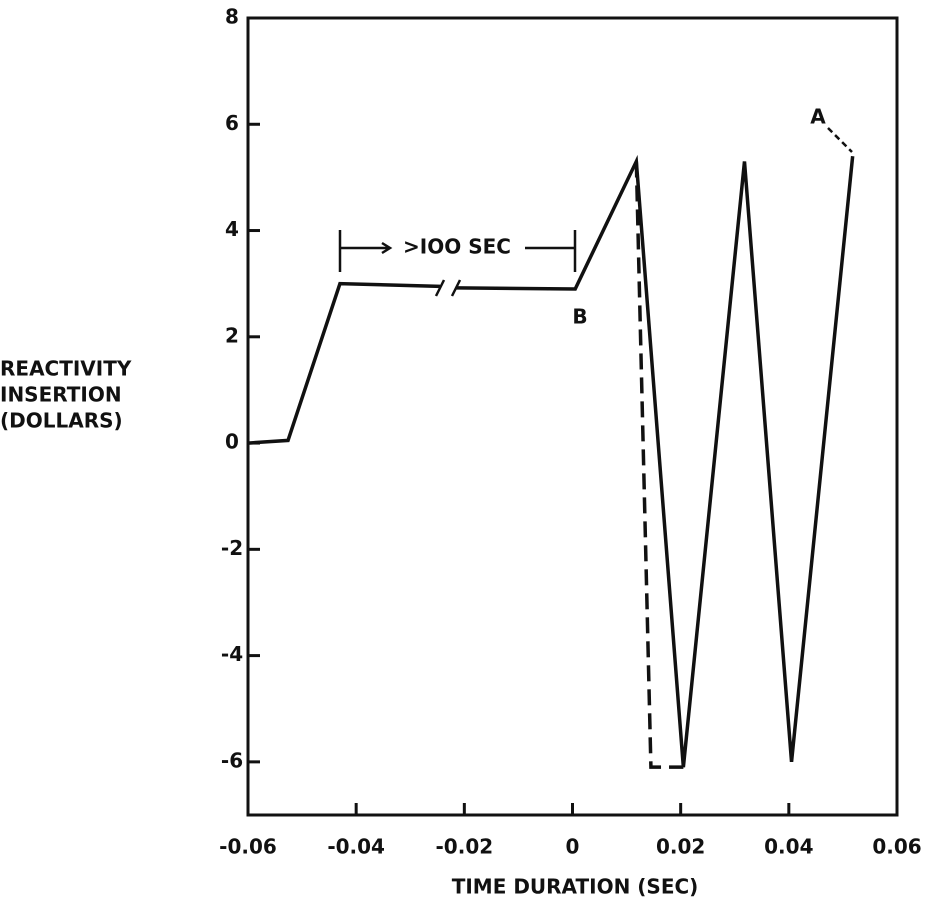 Image resolution: width=929 pixels, height=910 pixels. What do you see at coordinates (457, 247) in the screenshot?
I see `annotation: >IOO SEC` at bounding box center [457, 247].